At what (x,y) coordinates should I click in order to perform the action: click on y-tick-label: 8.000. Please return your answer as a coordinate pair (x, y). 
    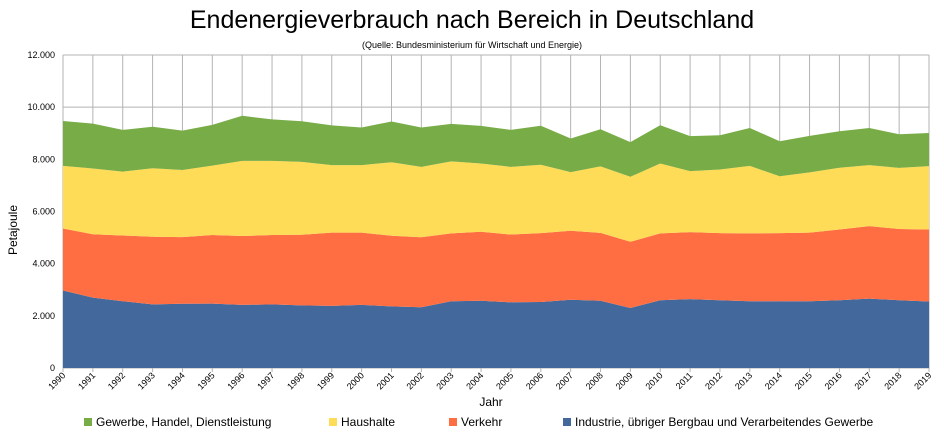
    Looking at the image, I should click on (43, 159).